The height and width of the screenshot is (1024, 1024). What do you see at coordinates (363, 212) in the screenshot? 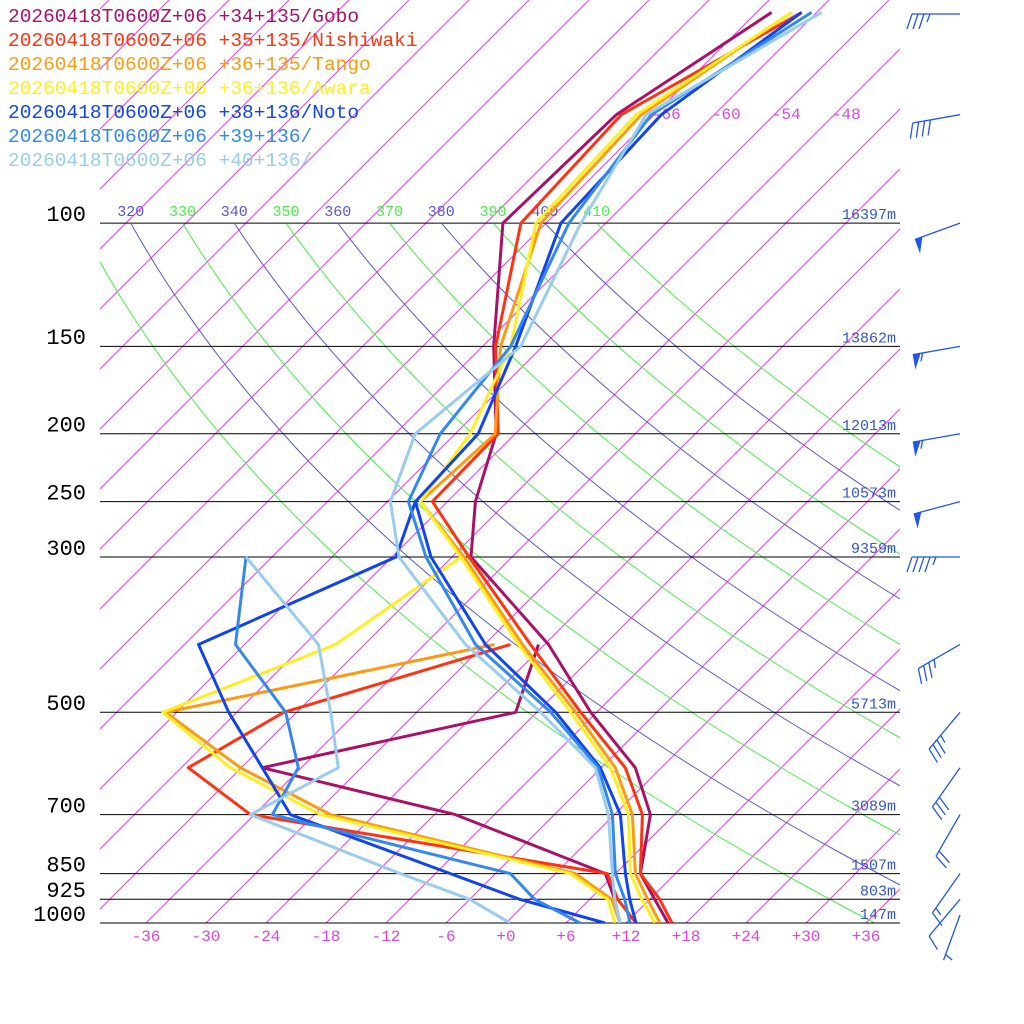
I see `adiabat-labels: 310 320 330 340 350 360 370 380 390 400 410` at bounding box center [363, 212].